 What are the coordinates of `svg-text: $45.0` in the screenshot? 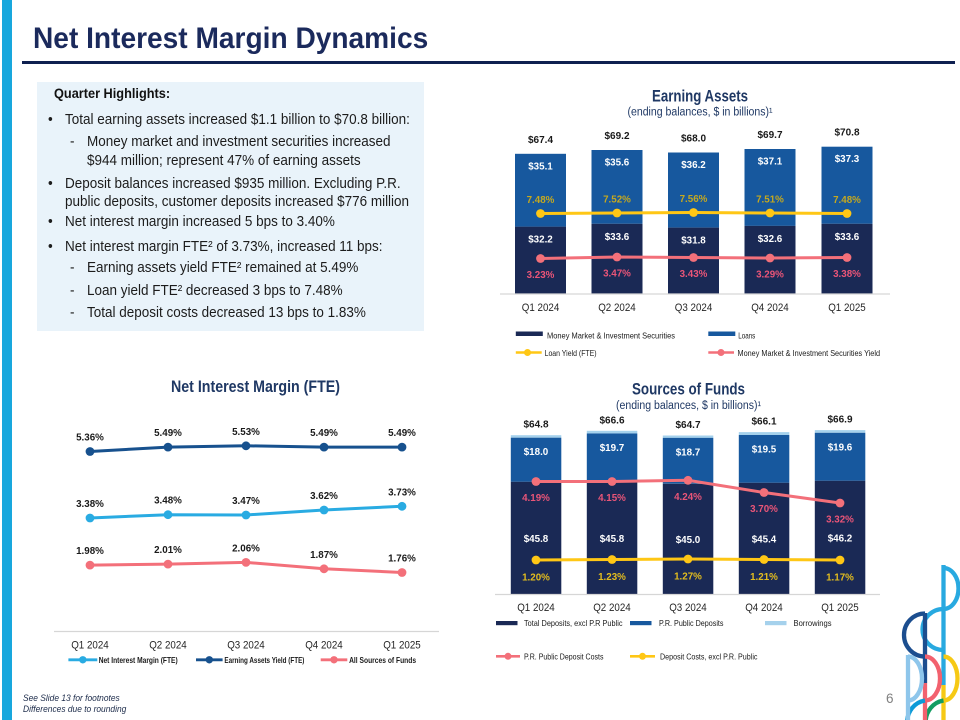 It's located at (688, 540).